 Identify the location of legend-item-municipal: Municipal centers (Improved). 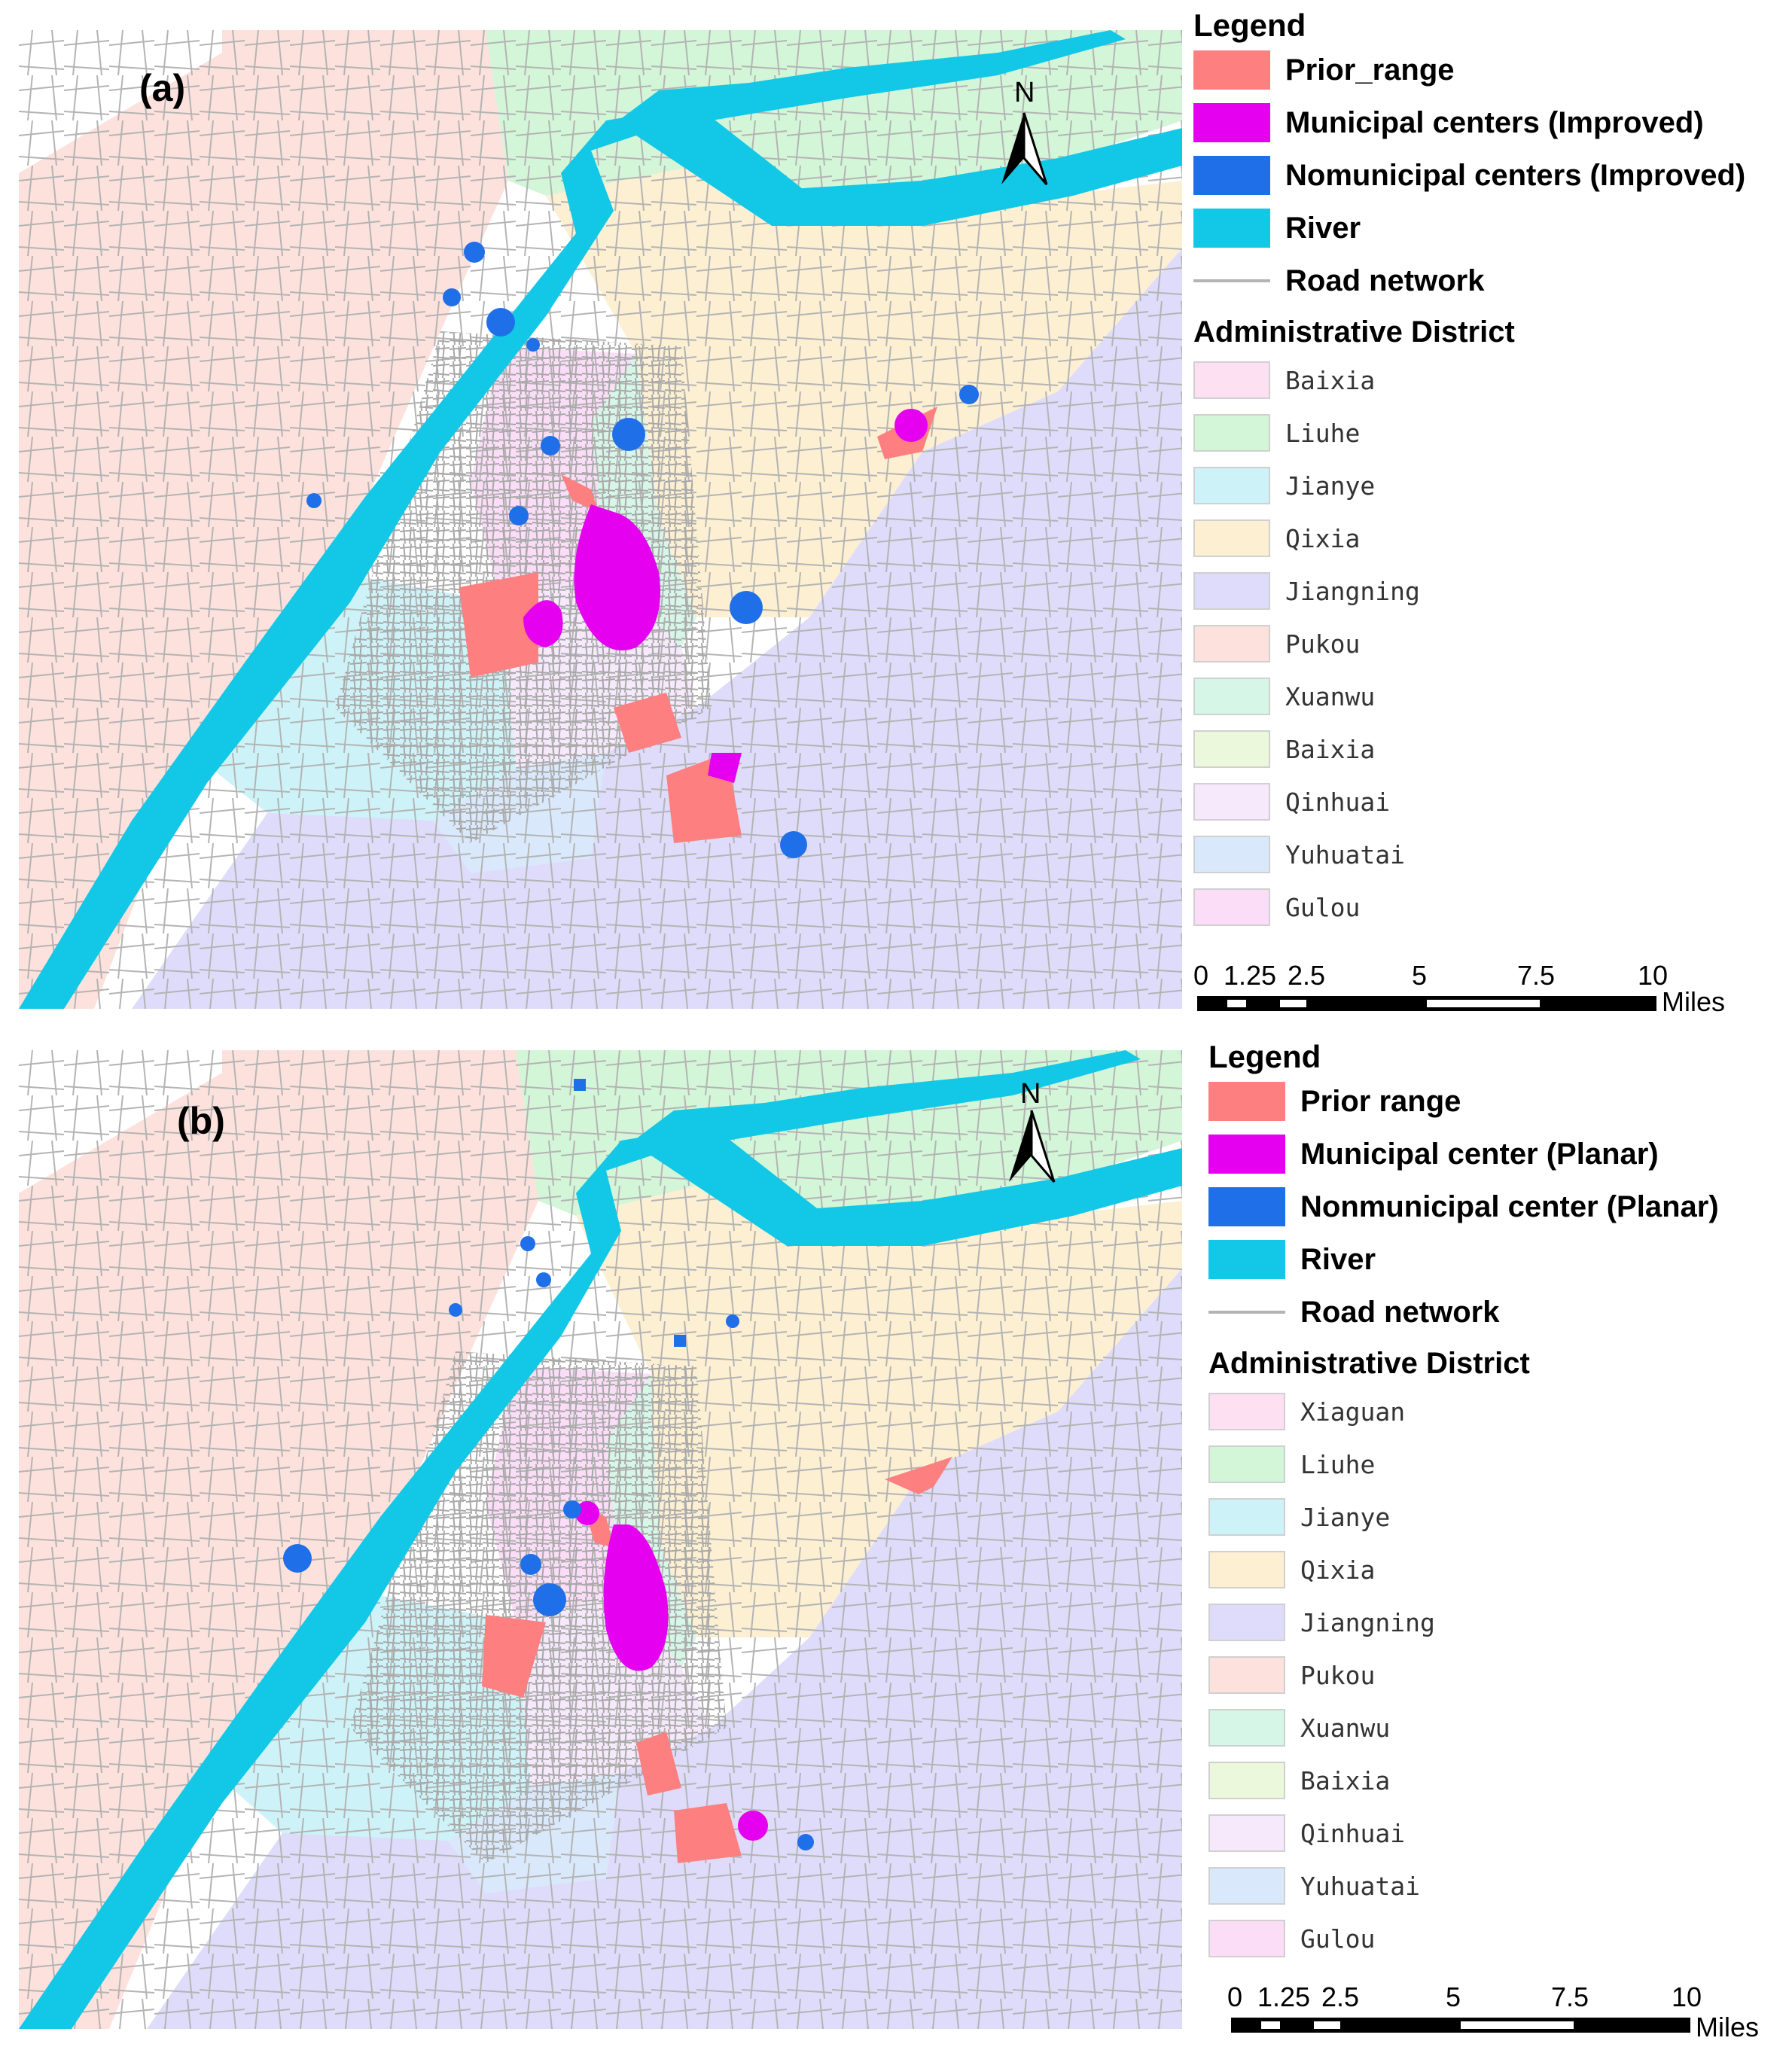
(1490, 123).